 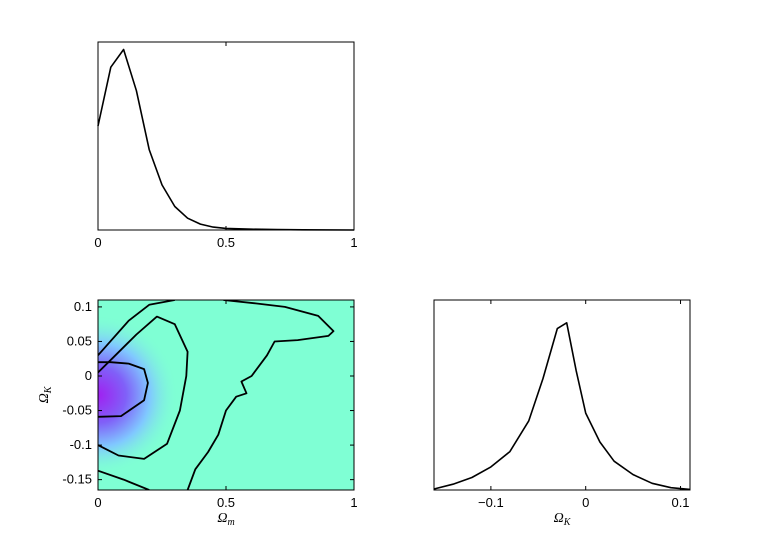 What do you see at coordinates (45, 394) in the screenshot?
I see `heatmap-ylabel: ΩK` at bounding box center [45, 394].